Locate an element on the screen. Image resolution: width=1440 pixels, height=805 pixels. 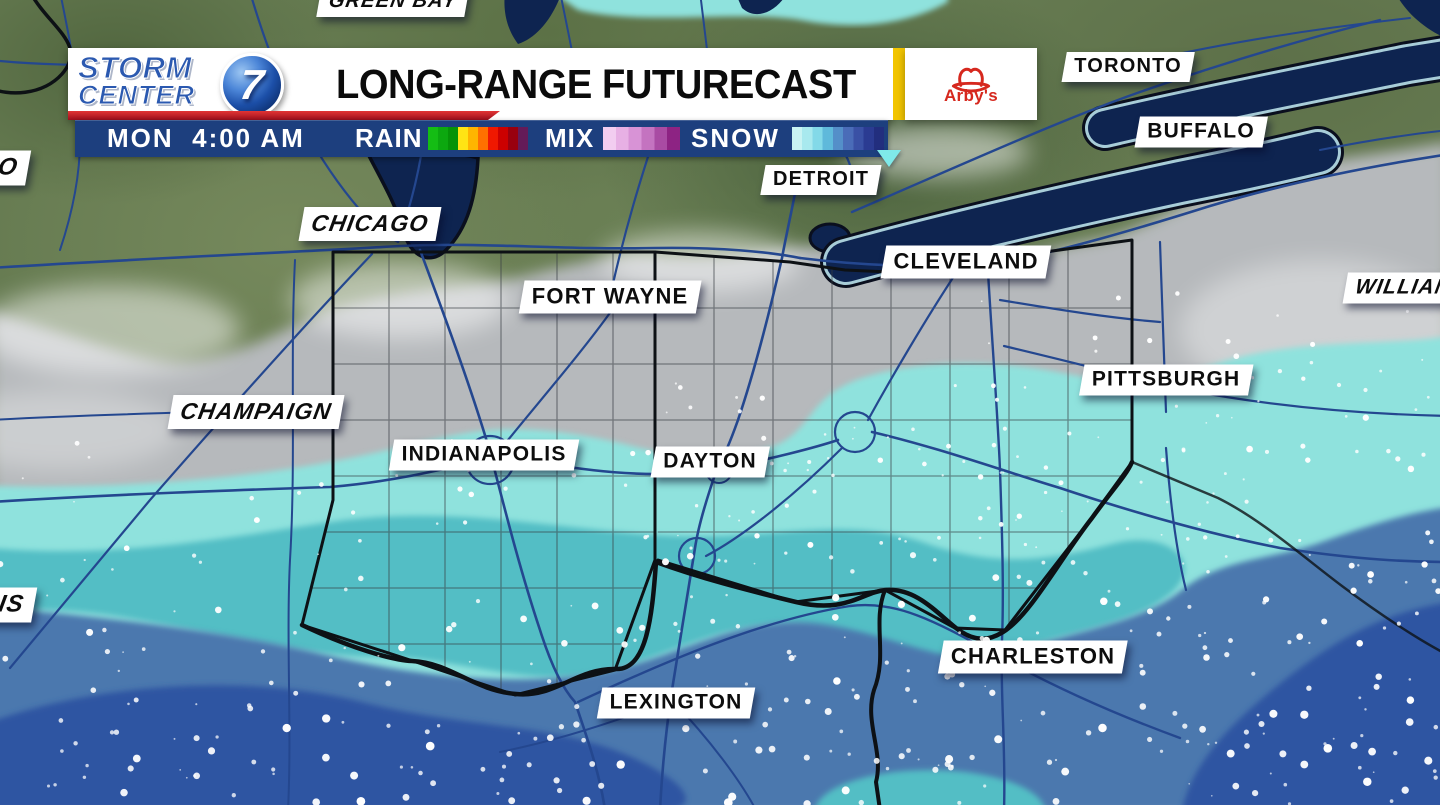
city-label-charleston: CHARLESTON is located at coordinates (1033, 657).